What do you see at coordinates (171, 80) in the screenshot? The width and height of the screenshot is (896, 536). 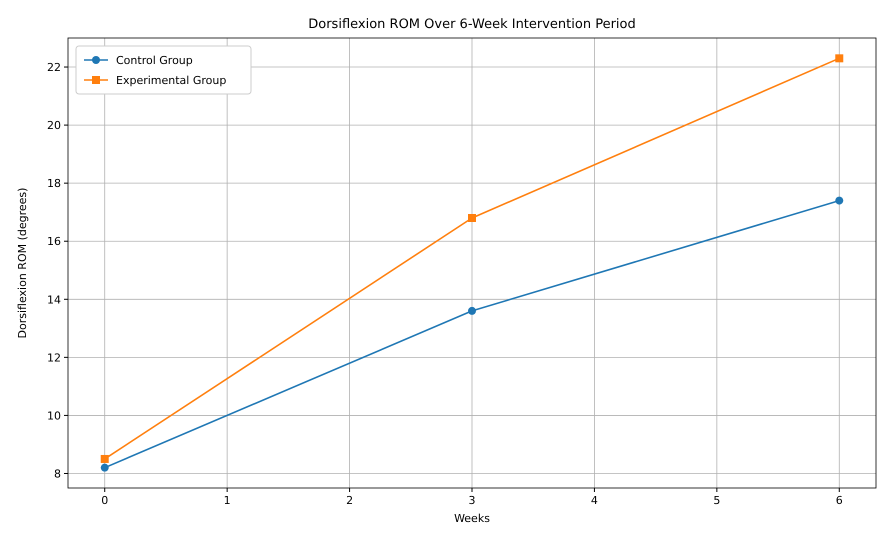 I see `legend-label: Experimental Group` at bounding box center [171, 80].